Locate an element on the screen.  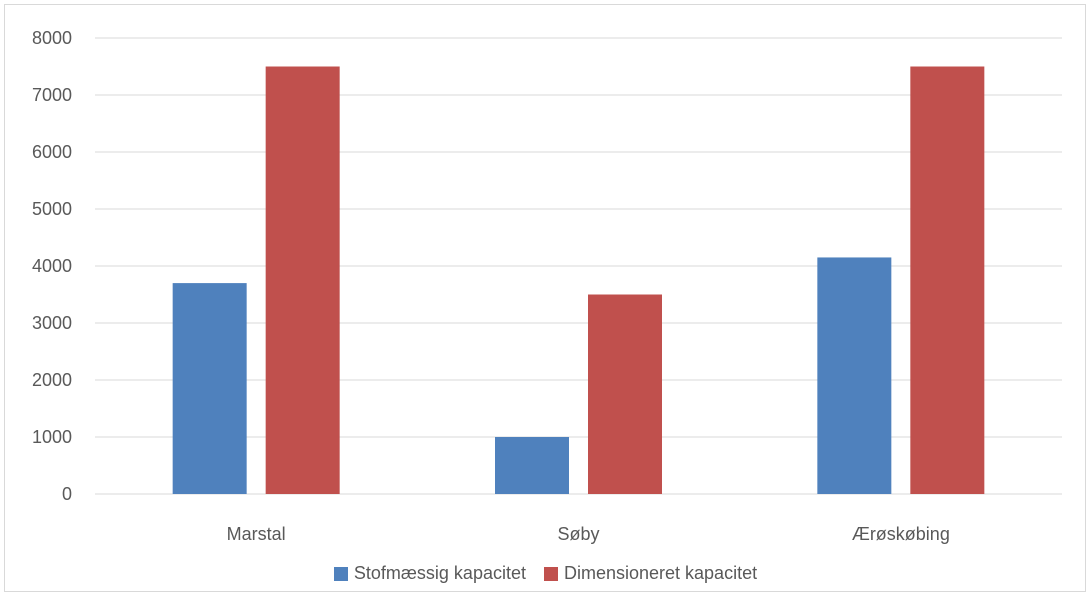
y-tick-label: 1000 is located at coordinates (52, 437).